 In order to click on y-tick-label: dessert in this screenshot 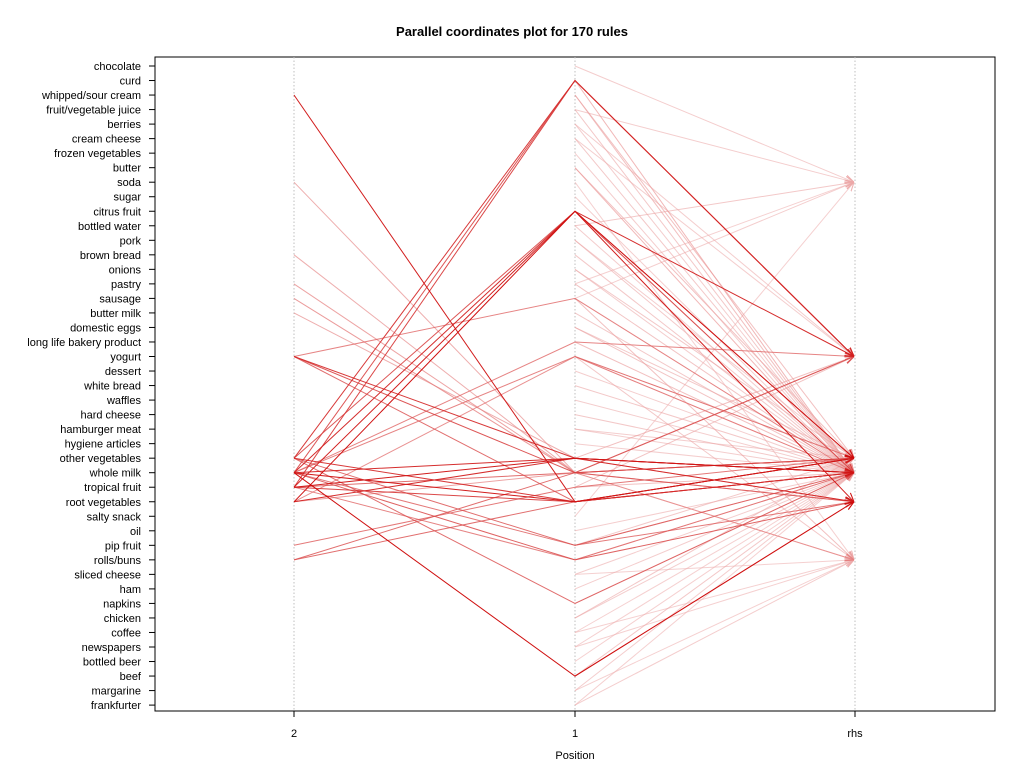, I will do `click(123, 372)`.